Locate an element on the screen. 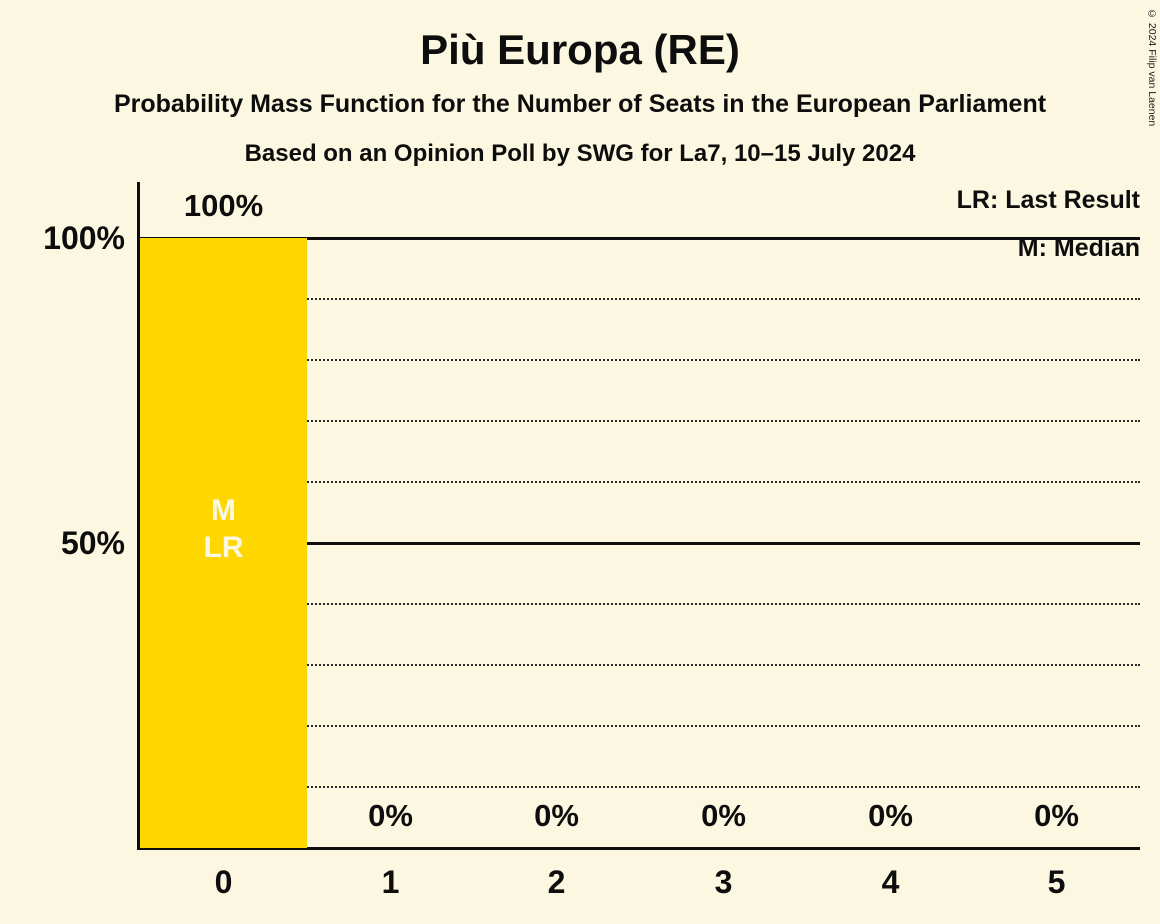  value-label-seat-5: 0% is located at coordinates (1056, 815).